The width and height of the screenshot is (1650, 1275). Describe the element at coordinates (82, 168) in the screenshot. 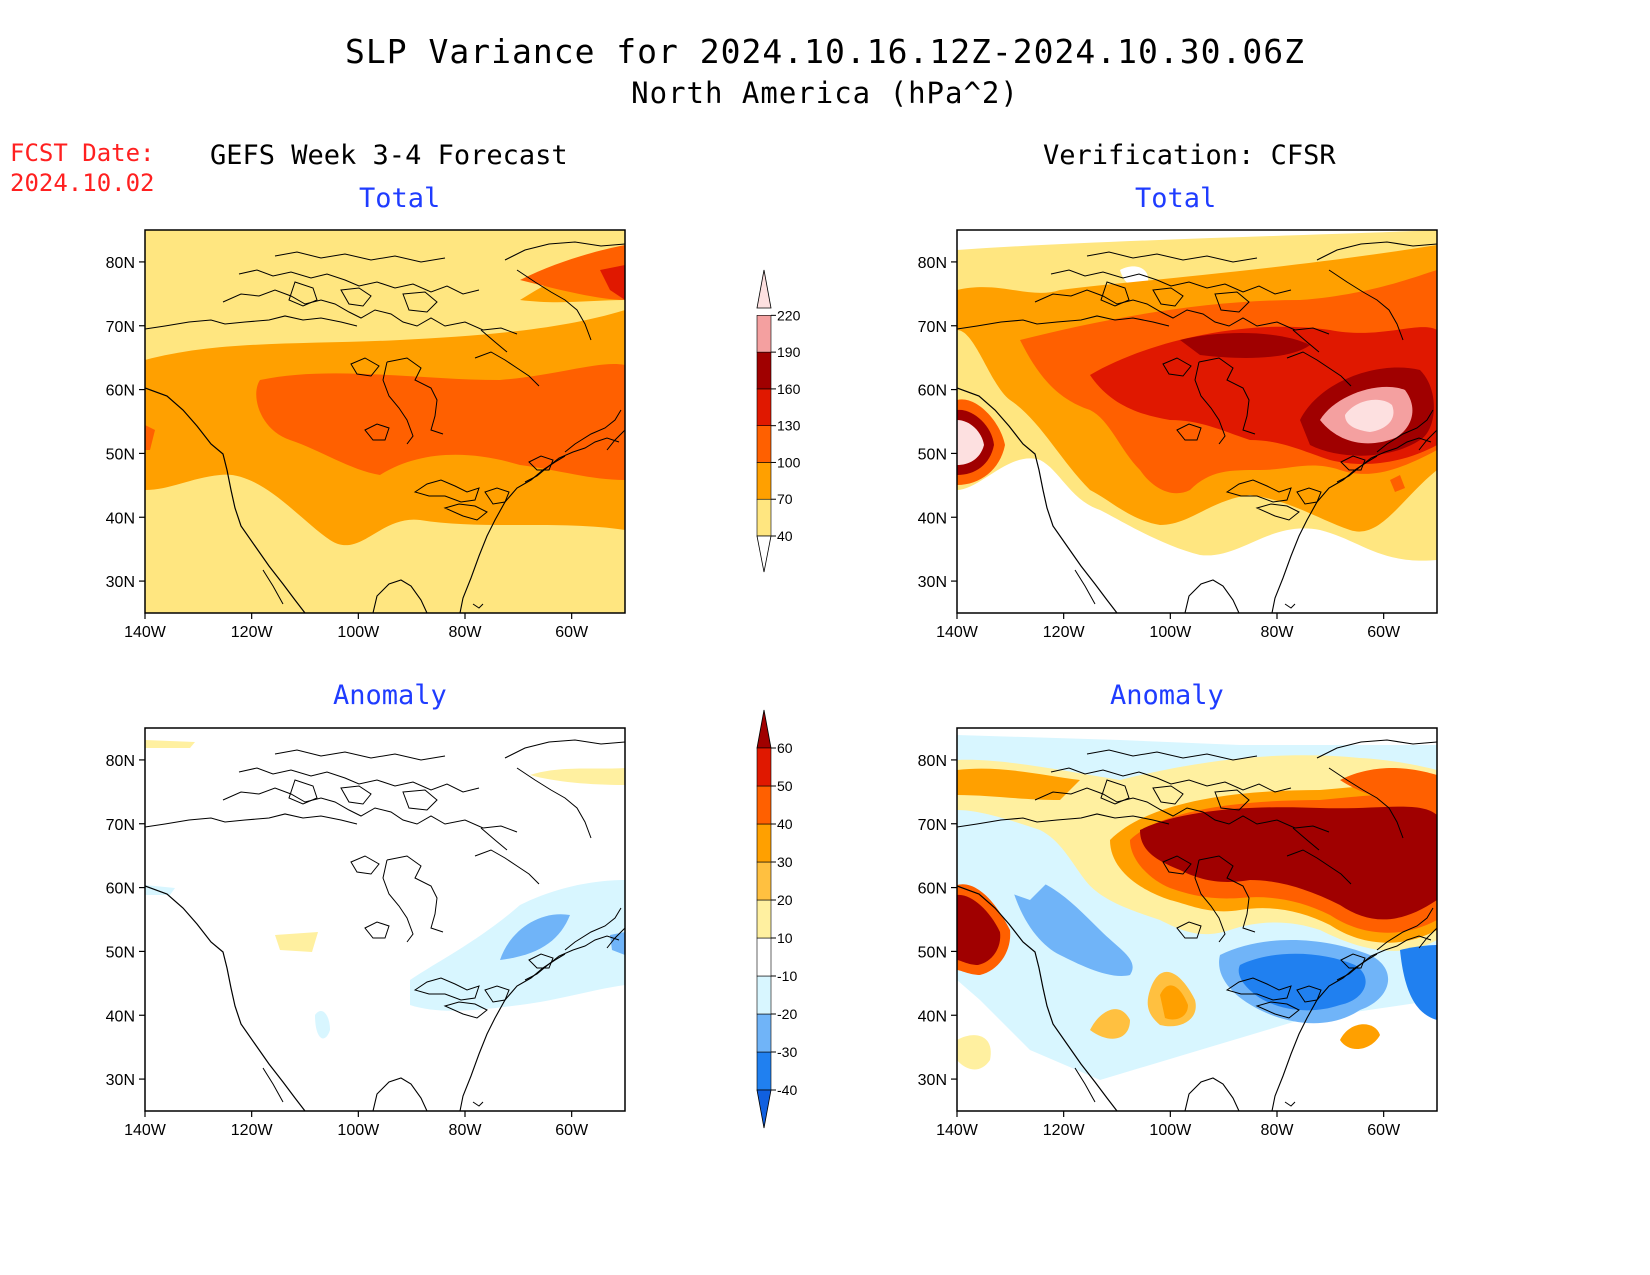

I see `forecast-date-label: FCST Date: 2024.10.02` at that location.